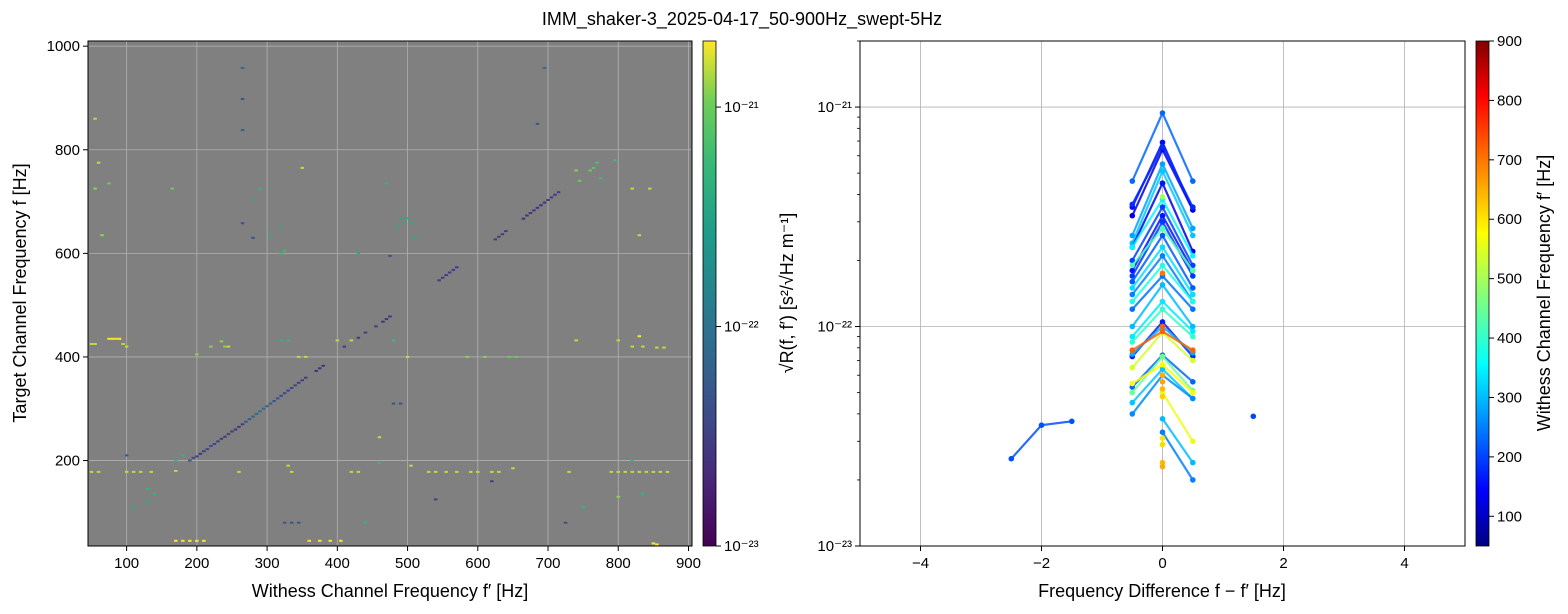  Describe the element at coordinates (548, 563) in the screenshot. I see `heatmap-x-tick-label: 700` at that location.